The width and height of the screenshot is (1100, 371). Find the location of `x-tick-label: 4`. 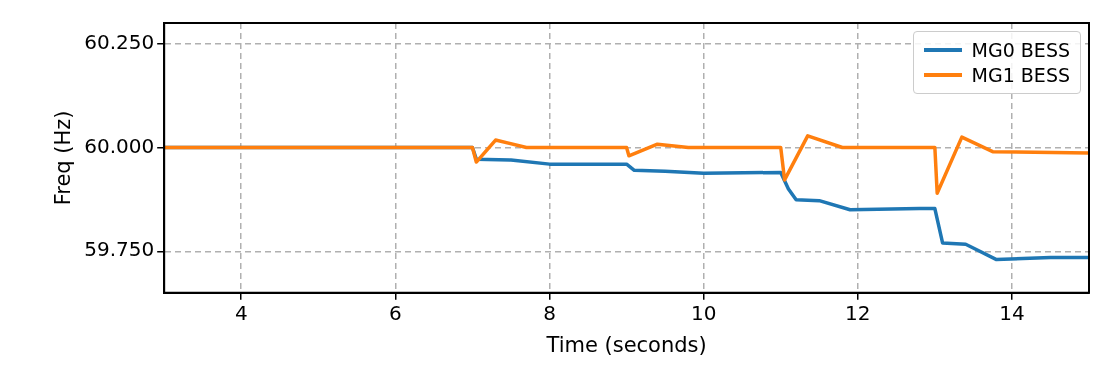

x-tick-label: 4 is located at coordinates (241, 313).